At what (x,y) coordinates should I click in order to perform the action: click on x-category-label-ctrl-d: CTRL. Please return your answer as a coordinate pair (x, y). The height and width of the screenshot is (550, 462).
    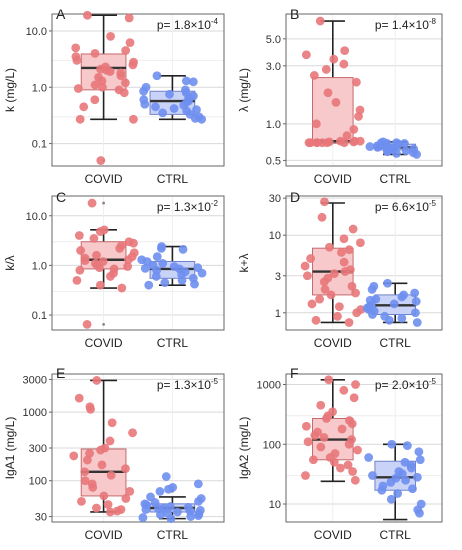
    Looking at the image, I should click on (396, 343).